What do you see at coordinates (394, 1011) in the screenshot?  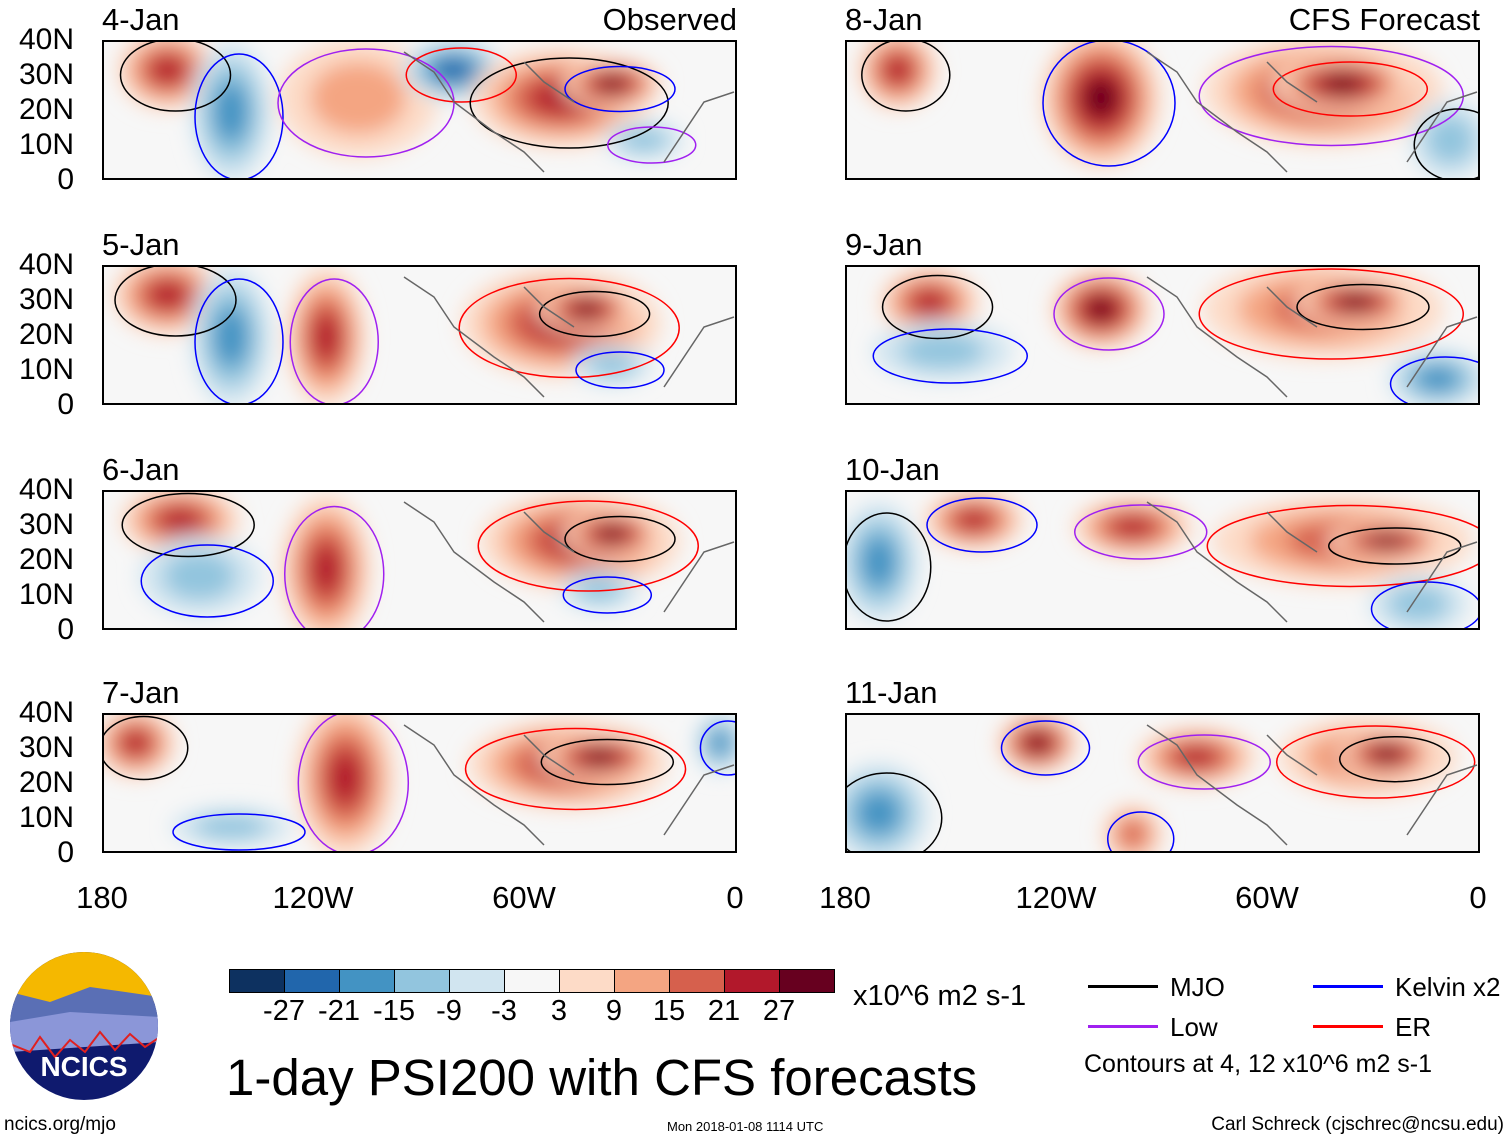 I see `colorbar-label: -15` at bounding box center [394, 1011].